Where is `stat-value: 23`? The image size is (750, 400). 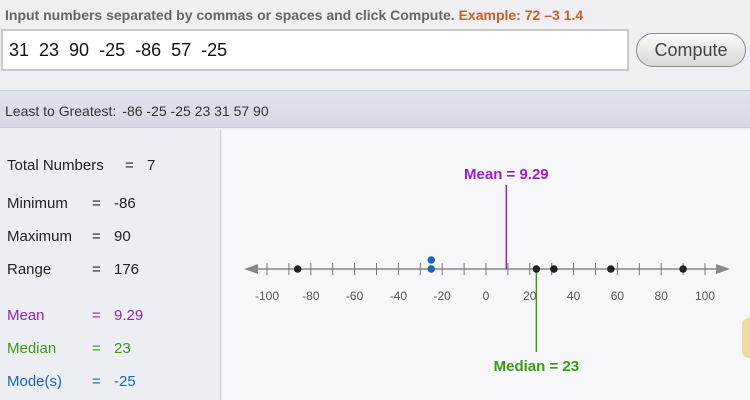
stat-value: 23 is located at coordinates (122, 348).